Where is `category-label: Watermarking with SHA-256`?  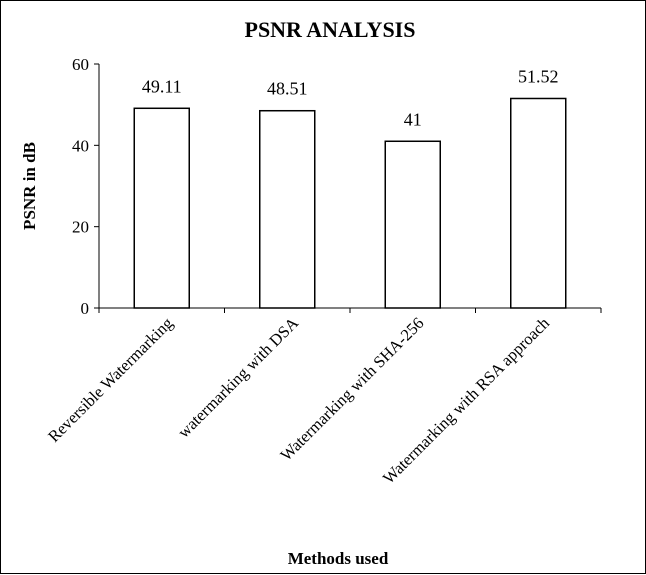
category-label: Watermarking with SHA-256 is located at coordinates (351, 388).